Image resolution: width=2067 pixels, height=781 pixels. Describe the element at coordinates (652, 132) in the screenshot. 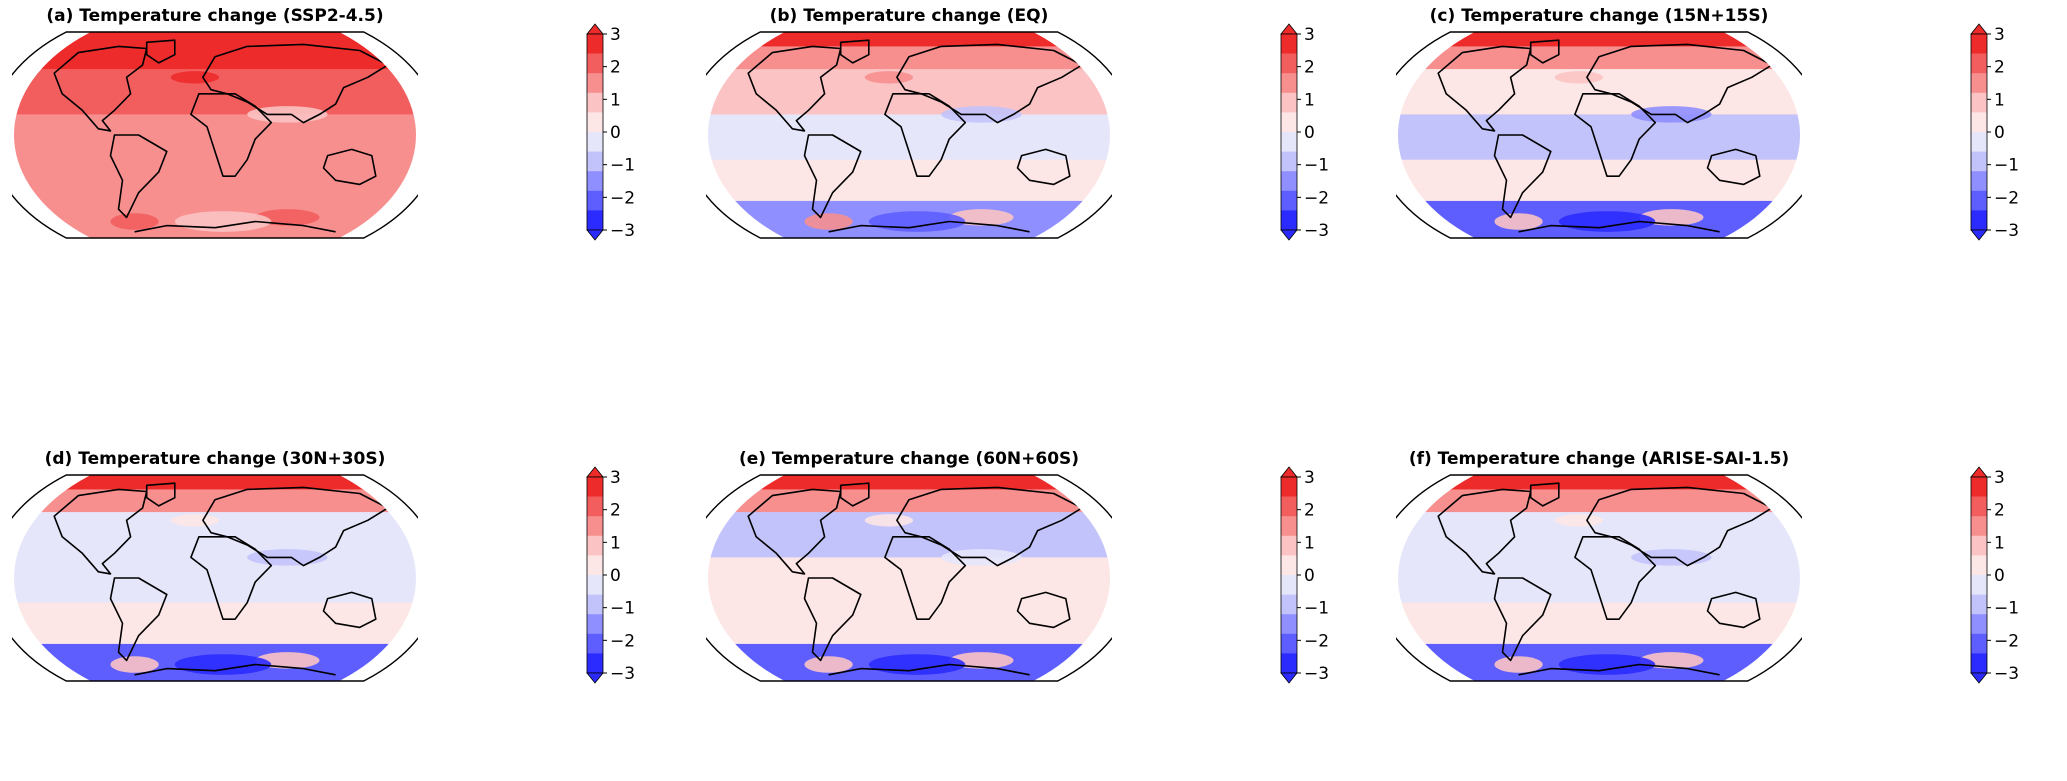

I see `colorbar-unit-label: K` at that location.